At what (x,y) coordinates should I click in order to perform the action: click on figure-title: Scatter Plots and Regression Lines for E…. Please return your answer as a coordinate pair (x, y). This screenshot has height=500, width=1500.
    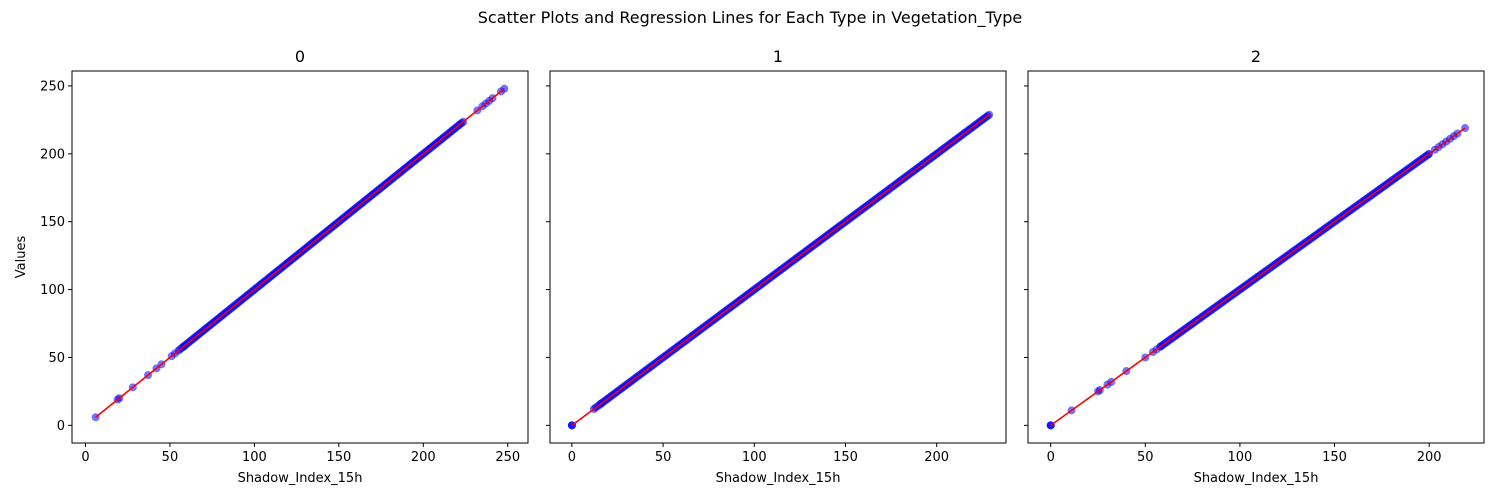
    Looking at the image, I should click on (750, 18).